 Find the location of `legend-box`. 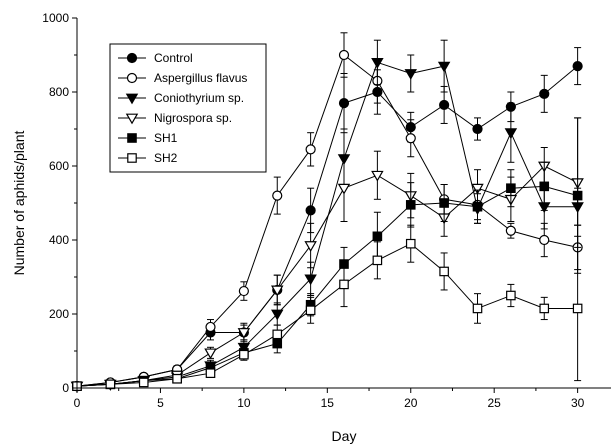

legend-box is located at coordinates (188, 108).